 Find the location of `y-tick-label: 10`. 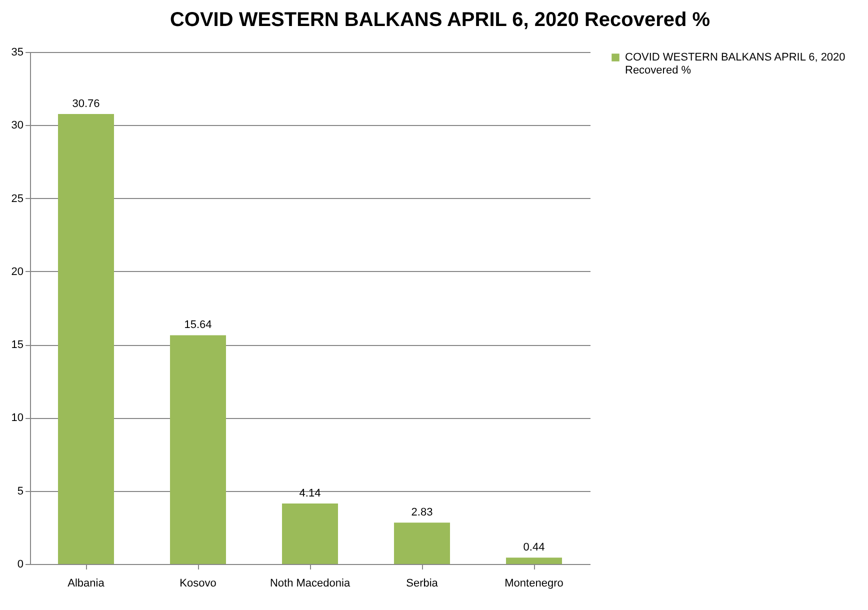

y-tick-label: 10 is located at coordinates (17, 418).